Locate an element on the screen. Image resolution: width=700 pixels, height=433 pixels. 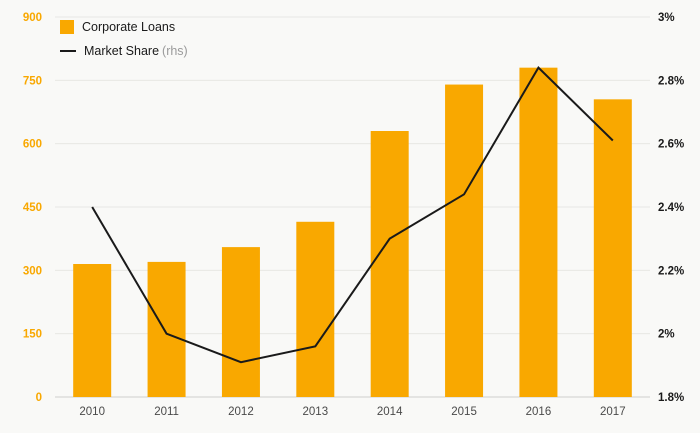
chart-legend: Corporate Loans Market Share (rhs) is located at coordinates (124, 39).